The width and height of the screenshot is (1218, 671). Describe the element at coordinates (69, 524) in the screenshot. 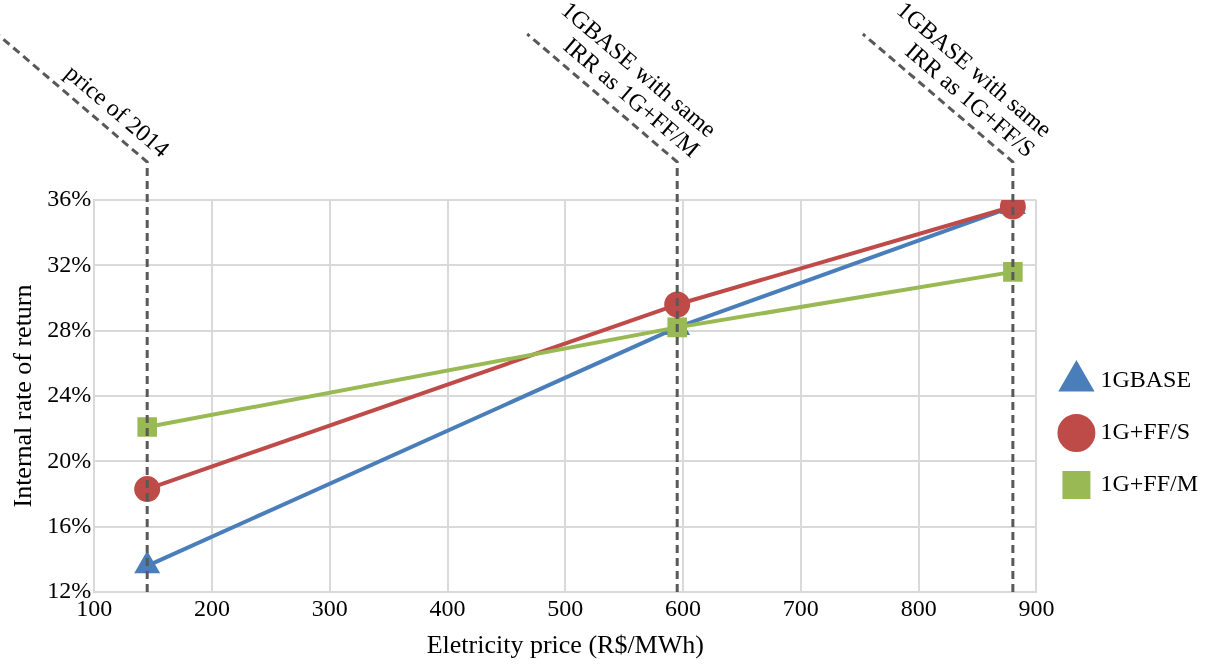

I see `y-tick-label: 16%` at that location.